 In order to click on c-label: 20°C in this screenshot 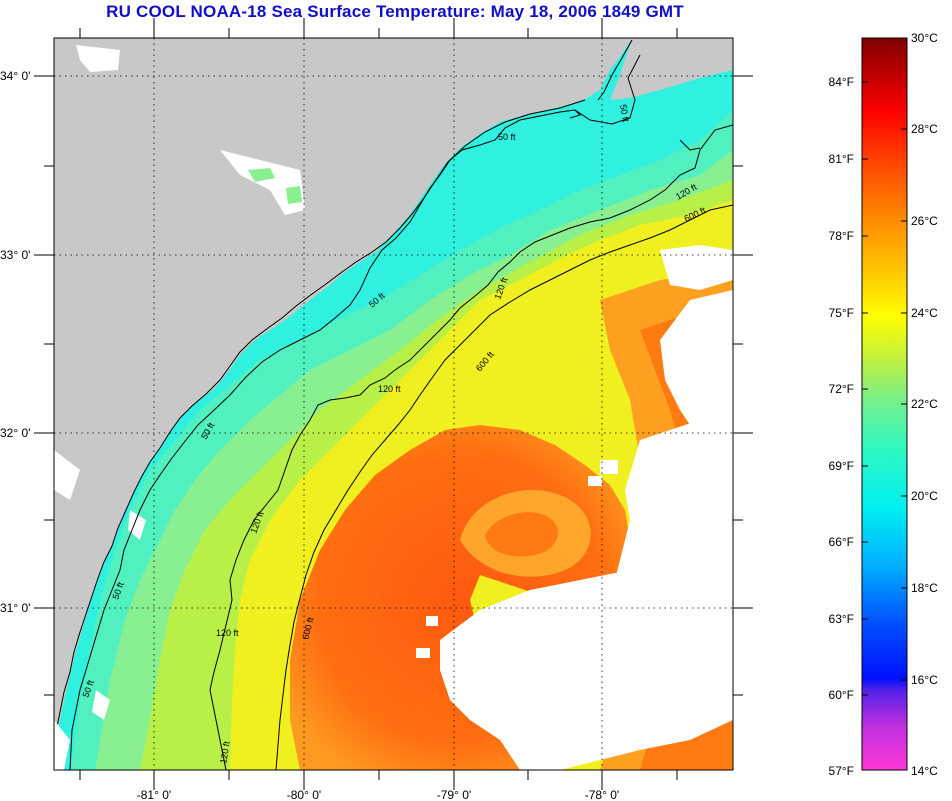, I will do `click(924, 496)`.